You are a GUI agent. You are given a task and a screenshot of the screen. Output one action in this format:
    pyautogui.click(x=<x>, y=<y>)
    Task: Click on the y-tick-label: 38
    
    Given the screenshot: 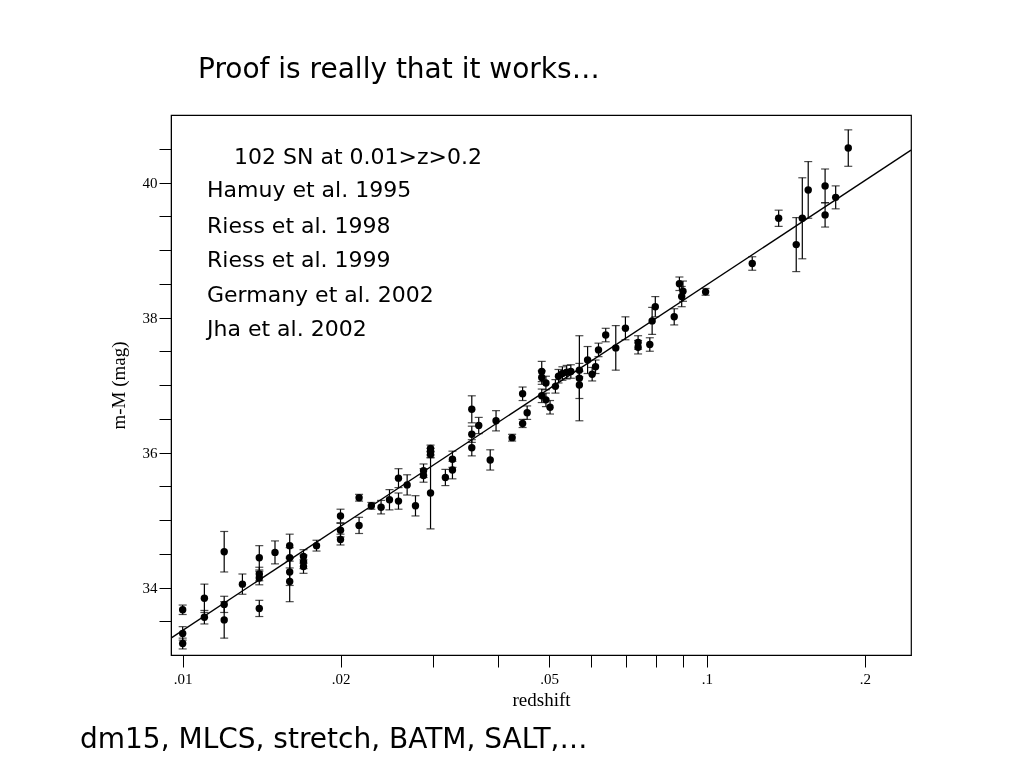 What is the action you would take?
    pyautogui.click(x=150, y=318)
    